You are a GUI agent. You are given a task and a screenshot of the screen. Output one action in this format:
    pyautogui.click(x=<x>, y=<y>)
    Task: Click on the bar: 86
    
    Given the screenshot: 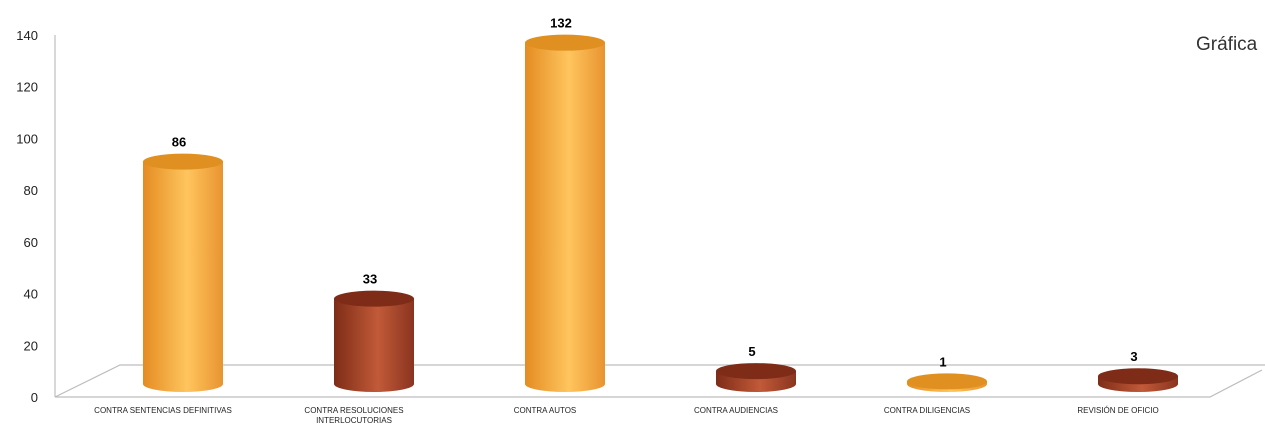 What is the action you would take?
    pyautogui.click(x=183, y=263)
    